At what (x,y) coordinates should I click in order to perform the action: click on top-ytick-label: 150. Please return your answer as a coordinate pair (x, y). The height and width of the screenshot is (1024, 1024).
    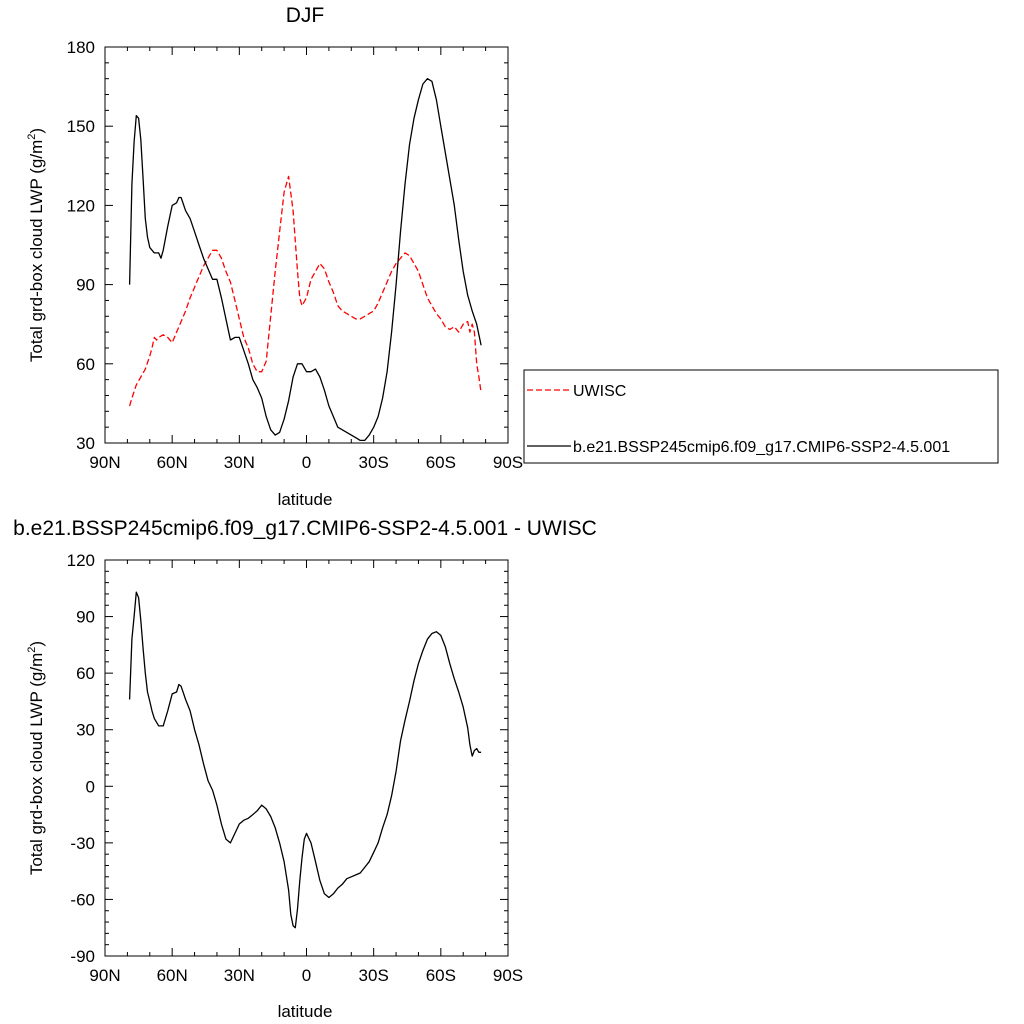
    Looking at the image, I should click on (81, 126).